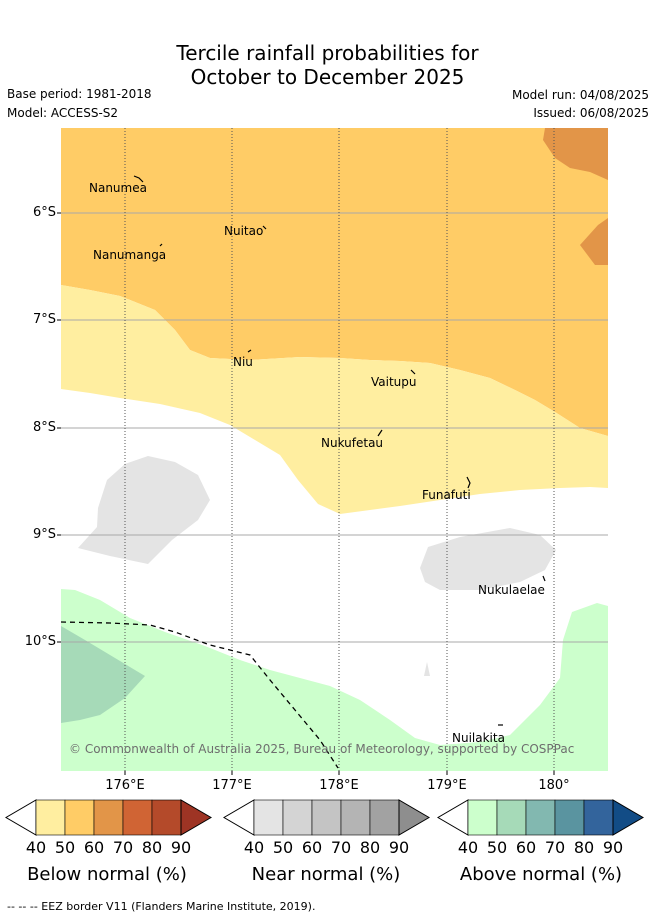 The image size is (655, 919). I want to click on colorbar-below-normal, so click(108, 817).